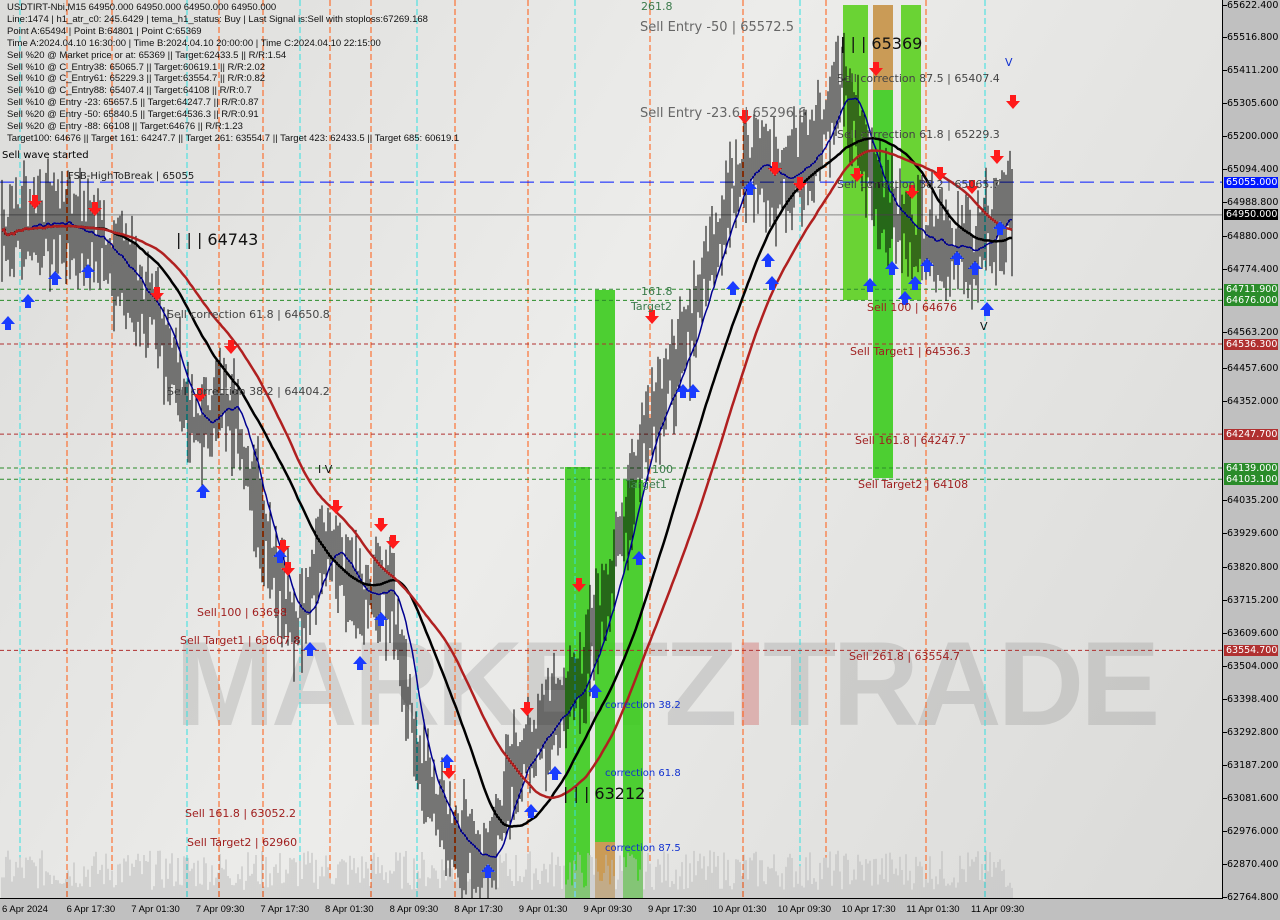 The width and height of the screenshot is (1280, 920). I want to click on price-tick: 64880.000, so click(1250, 237).